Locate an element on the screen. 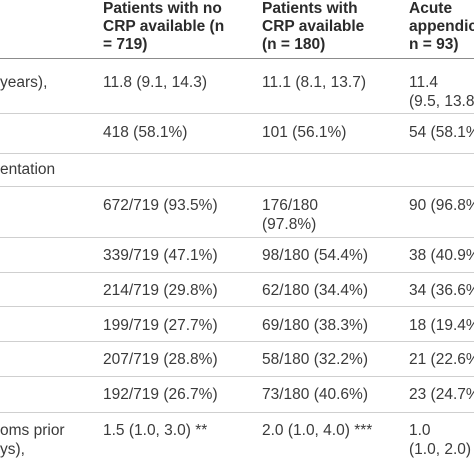 The image size is (474, 474). cell-no-crp: 192/719 (26.7%) is located at coordinates (160, 394).